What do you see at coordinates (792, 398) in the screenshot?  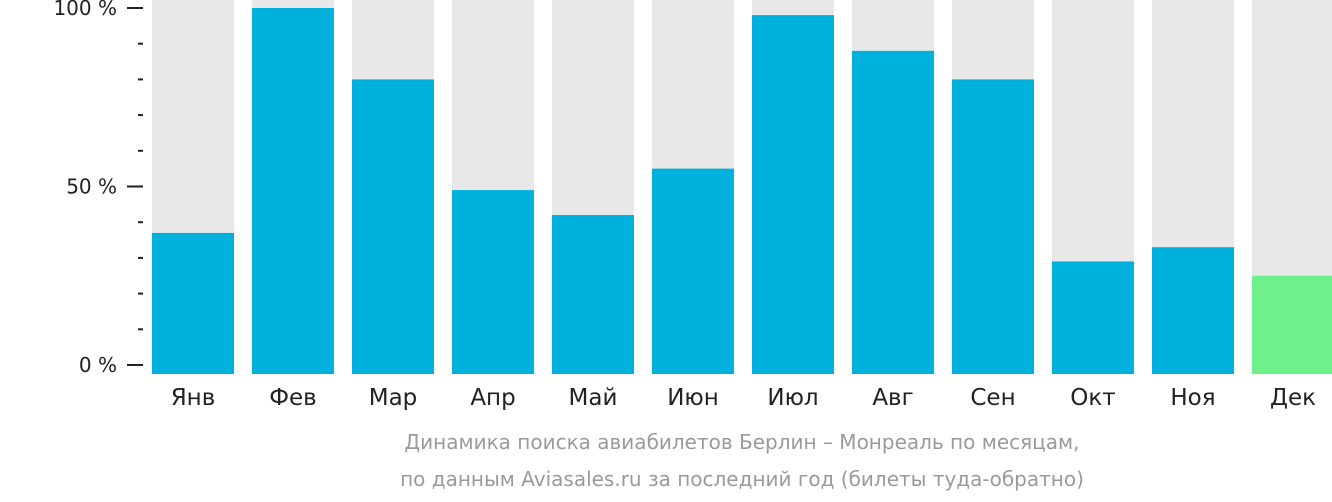 I see `x-tick-label: Июл` at bounding box center [792, 398].